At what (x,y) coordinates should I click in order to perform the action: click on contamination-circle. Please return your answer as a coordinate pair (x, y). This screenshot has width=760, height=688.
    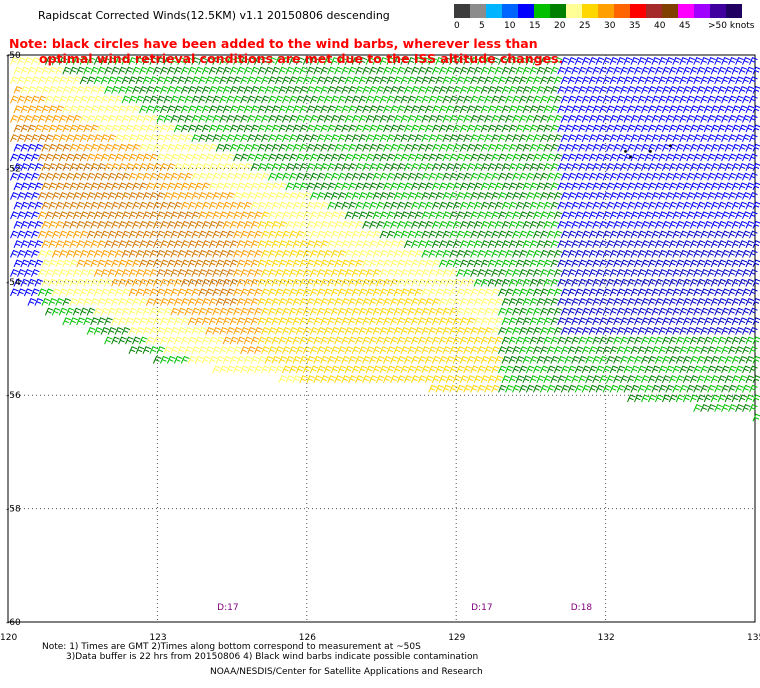
    Looking at the image, I should click on (625, 151).